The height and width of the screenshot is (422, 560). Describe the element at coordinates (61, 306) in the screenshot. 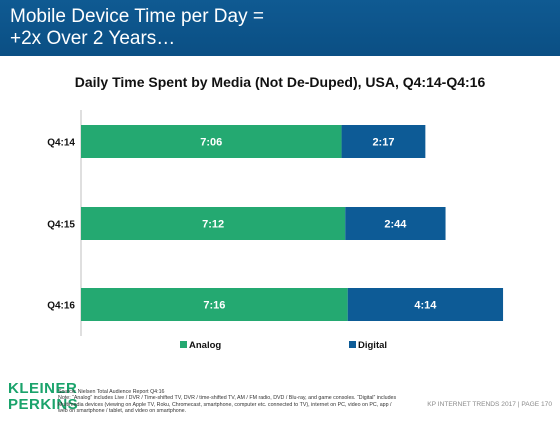

I see `category-label: Q4:16` at that location.